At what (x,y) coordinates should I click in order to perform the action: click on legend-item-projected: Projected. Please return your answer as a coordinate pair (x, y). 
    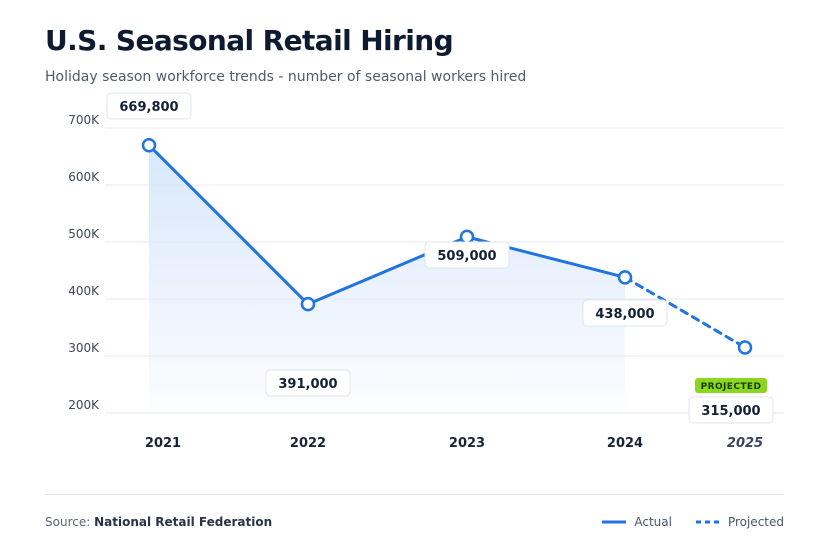
    Looking at the image, I should click on (739, 522).